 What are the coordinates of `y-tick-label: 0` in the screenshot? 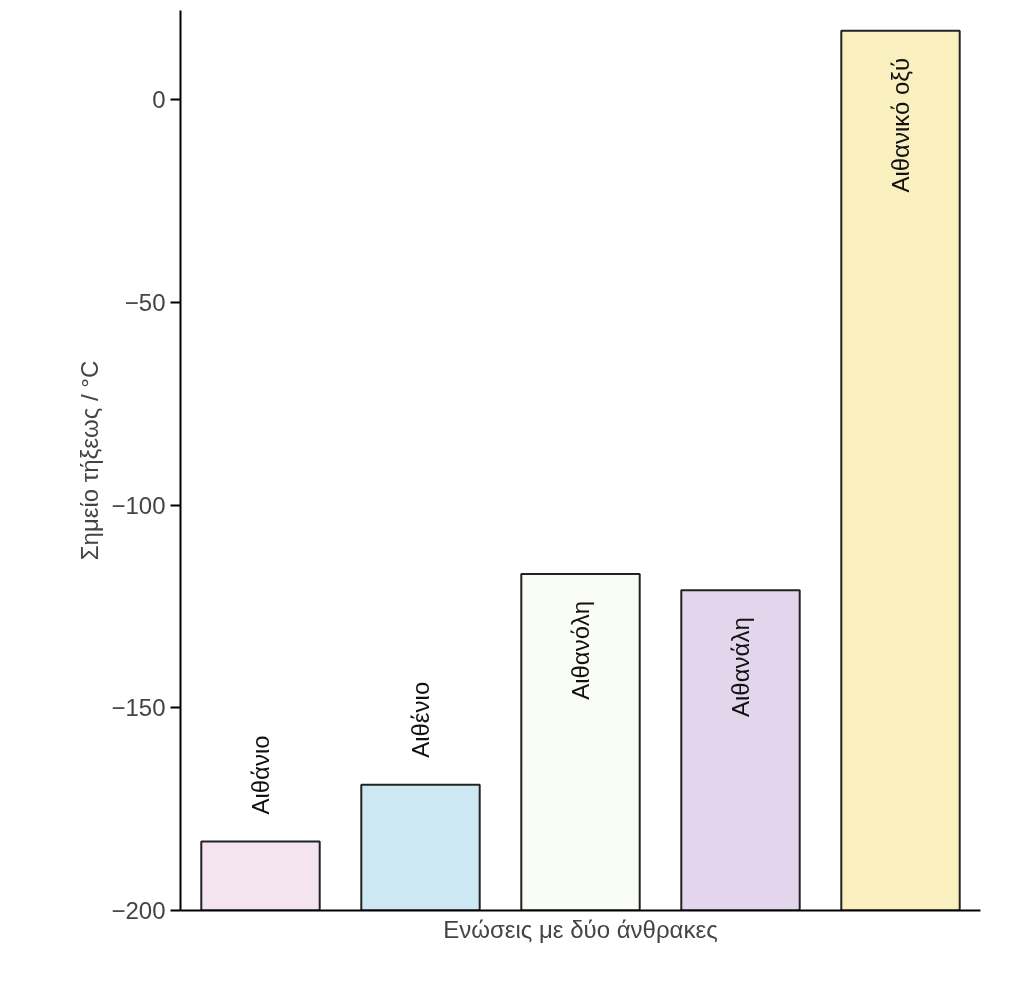 It's located at (159, 100).